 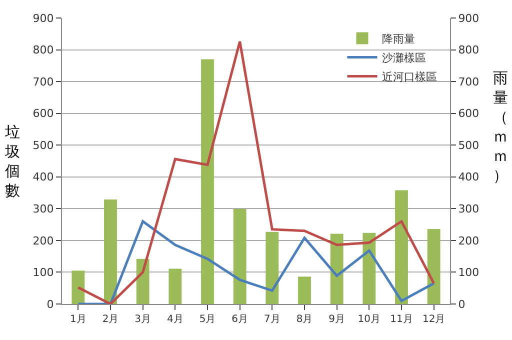 I want to click on y2-tick-label: 600, so click(x=469, y=113).